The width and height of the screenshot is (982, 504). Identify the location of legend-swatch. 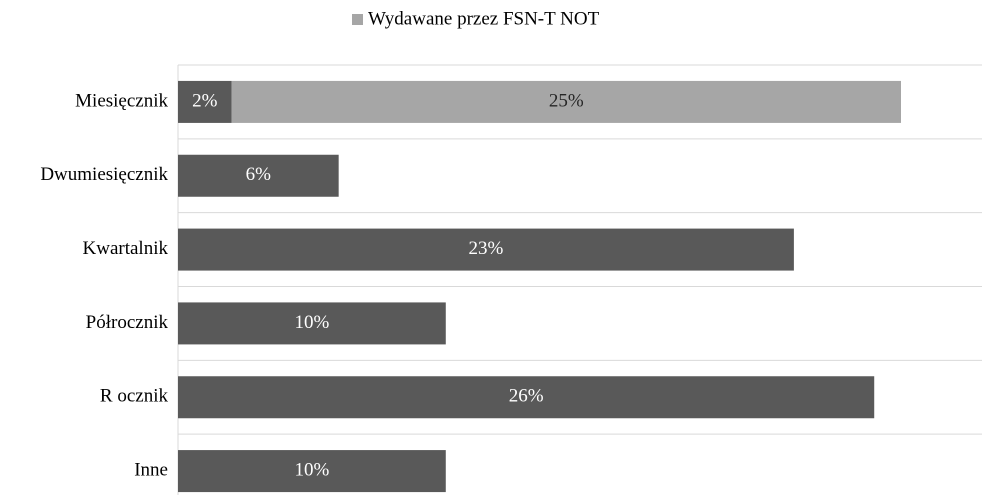
(357, 19).